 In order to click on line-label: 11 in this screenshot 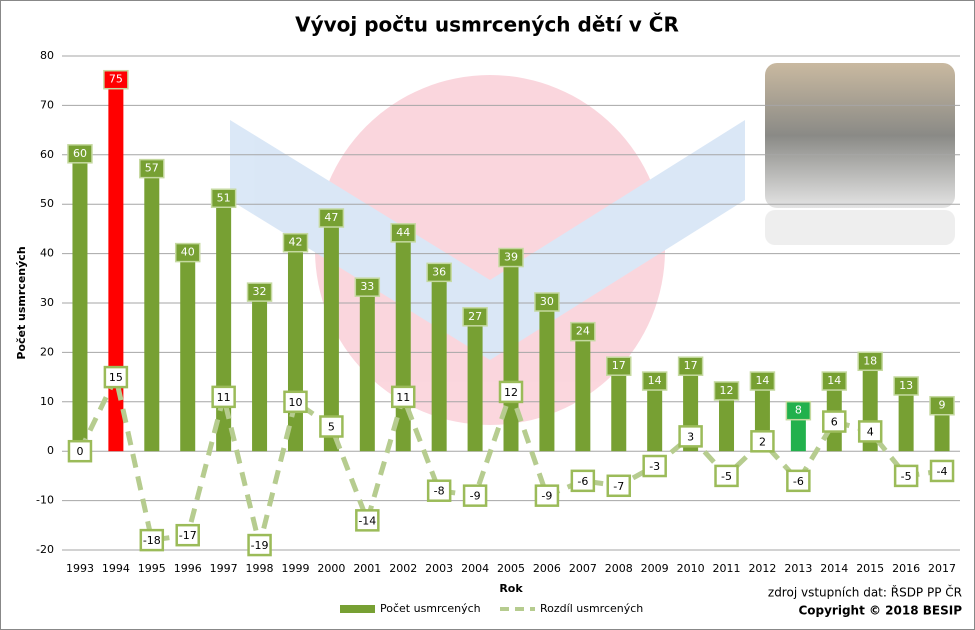, I will do `click(403, 397)`.